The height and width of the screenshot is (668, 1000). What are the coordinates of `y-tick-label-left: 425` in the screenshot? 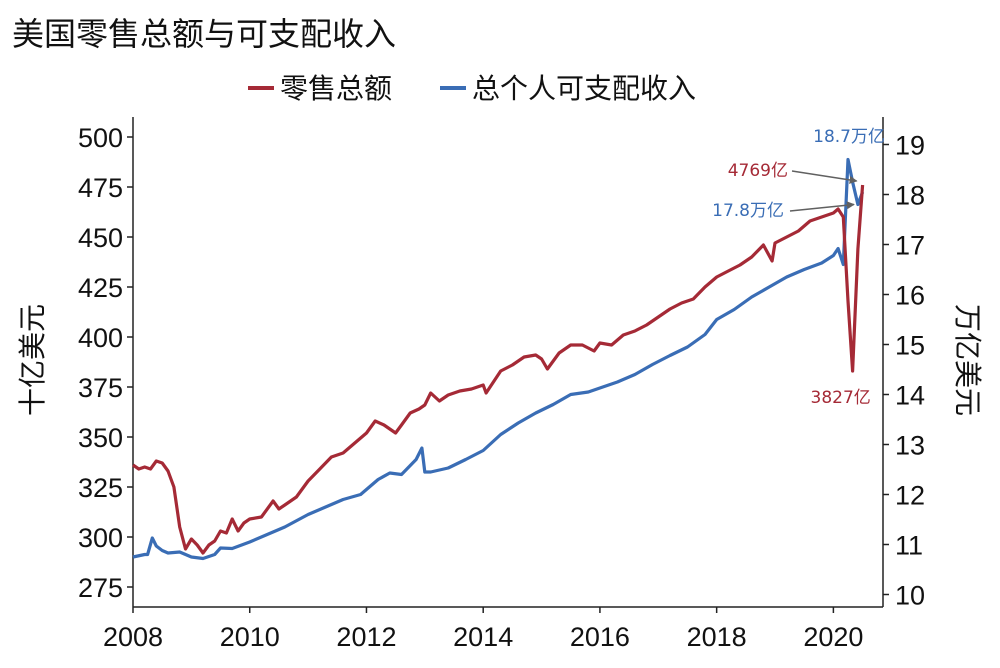 It's located at (100, 288).